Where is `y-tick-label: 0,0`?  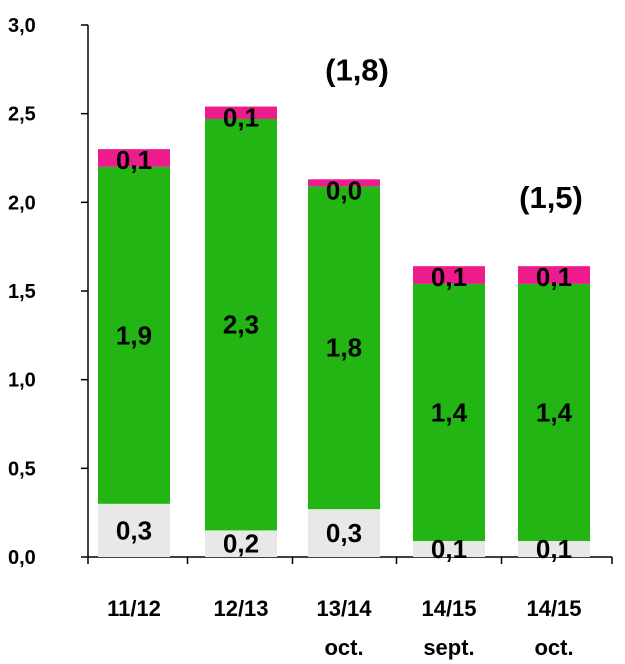 y-tick-label: 0,0 is located at coordinates (22, 558).